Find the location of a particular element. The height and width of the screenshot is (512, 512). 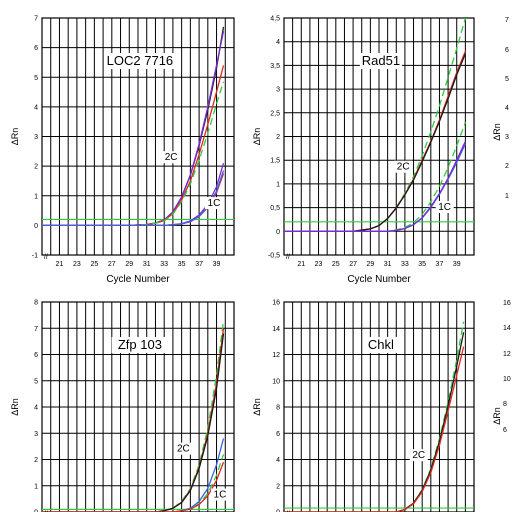

x-tick-label: 35 is located at coordinates (182, 264).